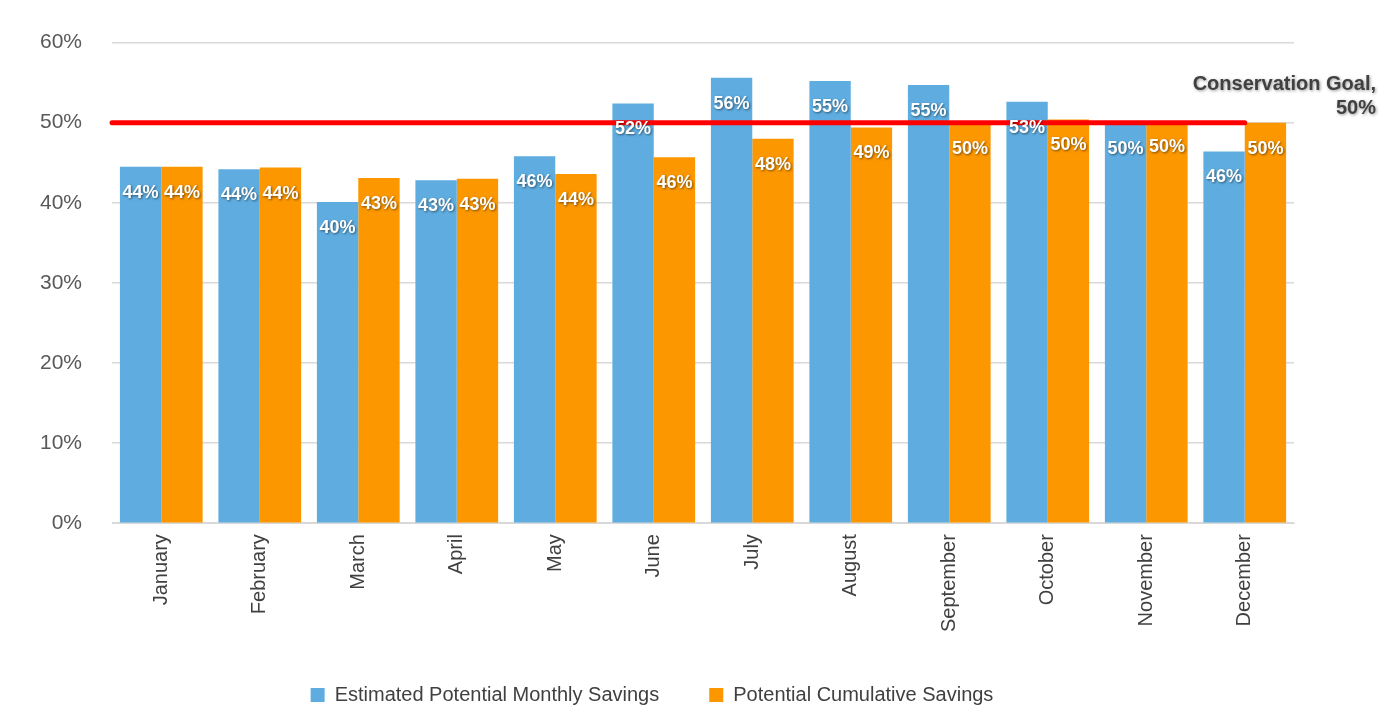 Image resolution: width=1394 pixels, height=715 pixels. Describe the element at coordinates (731, 102) in the screenshot. I see `data-label: 56%` at that location.